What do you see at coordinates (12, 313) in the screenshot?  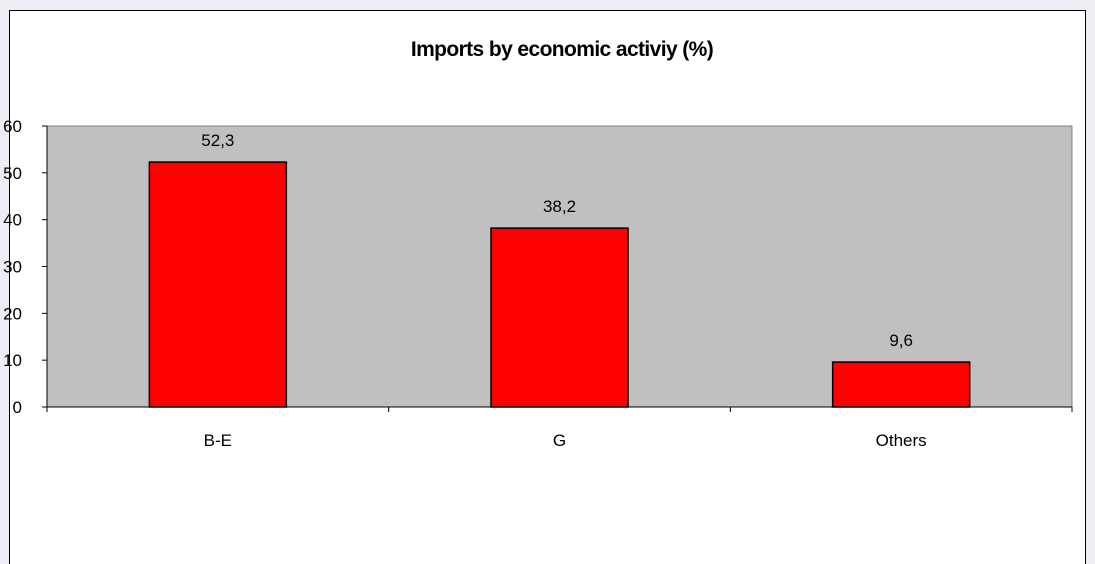 I see `y-tick-label: 20` at bounding box center [12, 313].